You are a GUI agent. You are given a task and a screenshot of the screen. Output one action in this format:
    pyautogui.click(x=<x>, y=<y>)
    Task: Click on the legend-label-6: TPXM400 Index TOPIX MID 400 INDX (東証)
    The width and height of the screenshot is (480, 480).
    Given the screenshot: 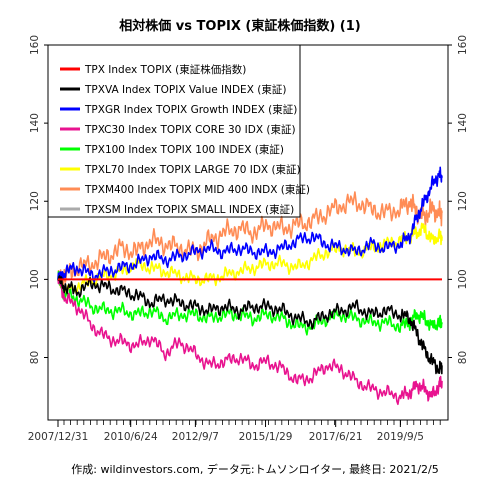 What is the action you would take?
    pyautogui.click(x=197, y=189)
    